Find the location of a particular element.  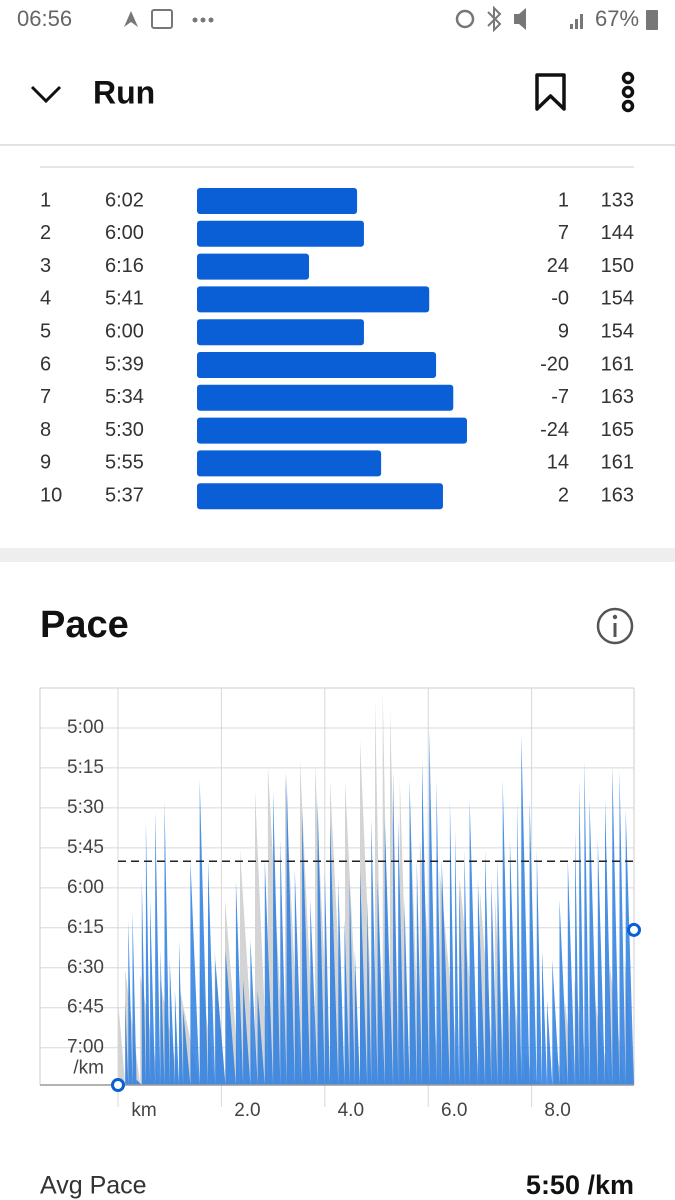

bluetooth-icon is located at coordinates (494, 19).